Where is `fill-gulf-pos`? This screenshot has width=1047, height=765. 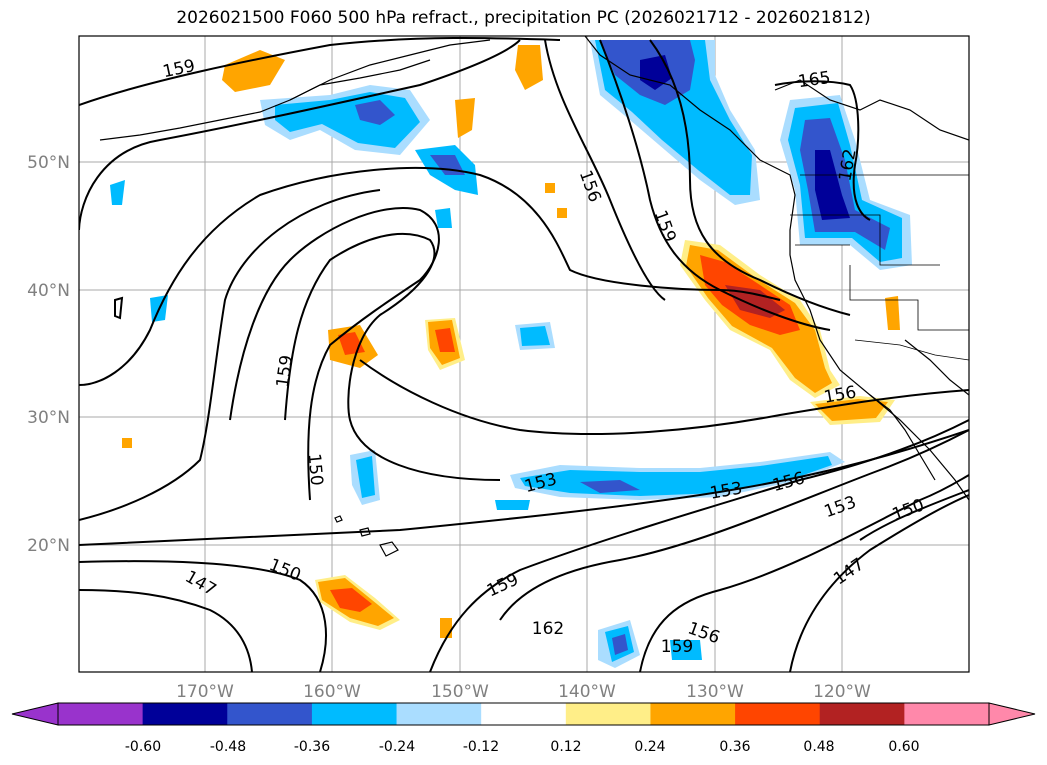
fill-gulf-pos is located at coordinates (465, 118).